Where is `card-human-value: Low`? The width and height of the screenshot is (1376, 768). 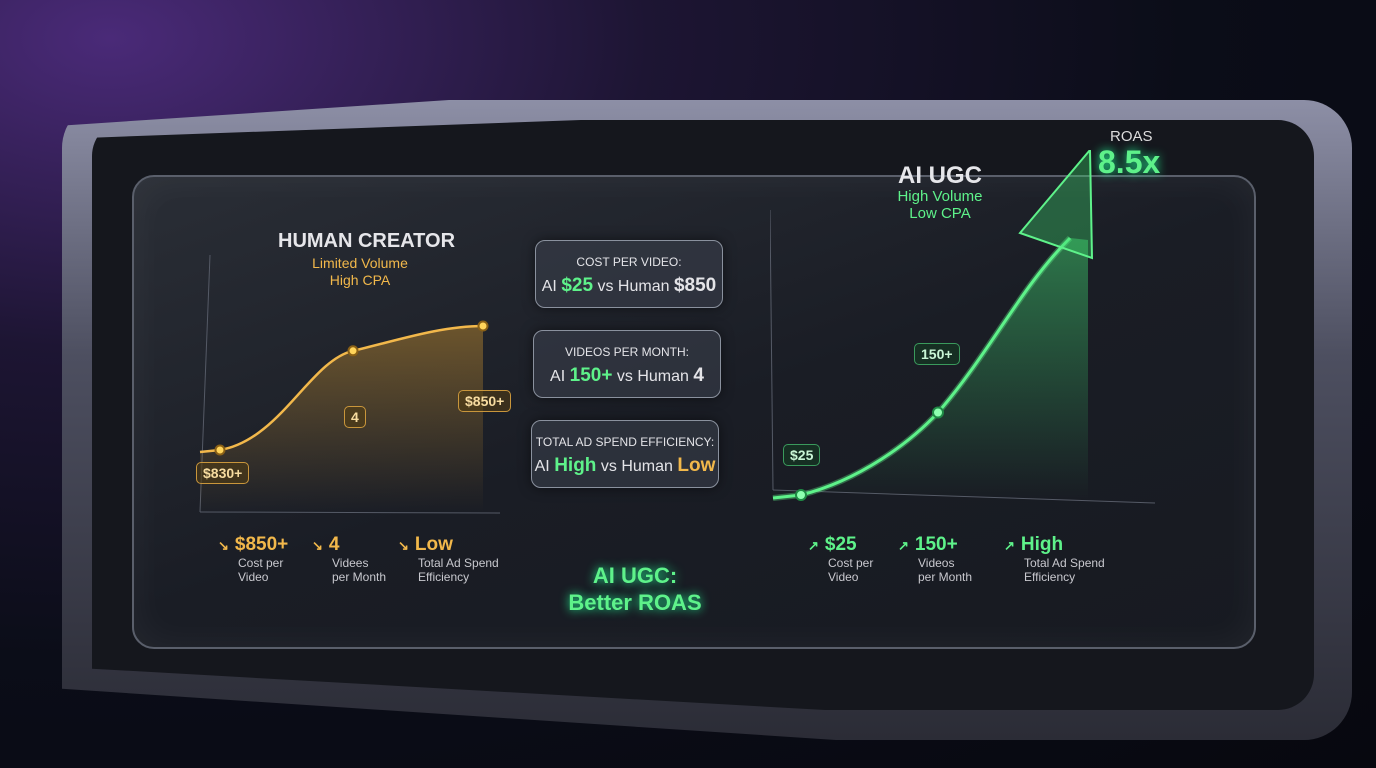 card-human-value: Low is located at coordinates (696, 465).